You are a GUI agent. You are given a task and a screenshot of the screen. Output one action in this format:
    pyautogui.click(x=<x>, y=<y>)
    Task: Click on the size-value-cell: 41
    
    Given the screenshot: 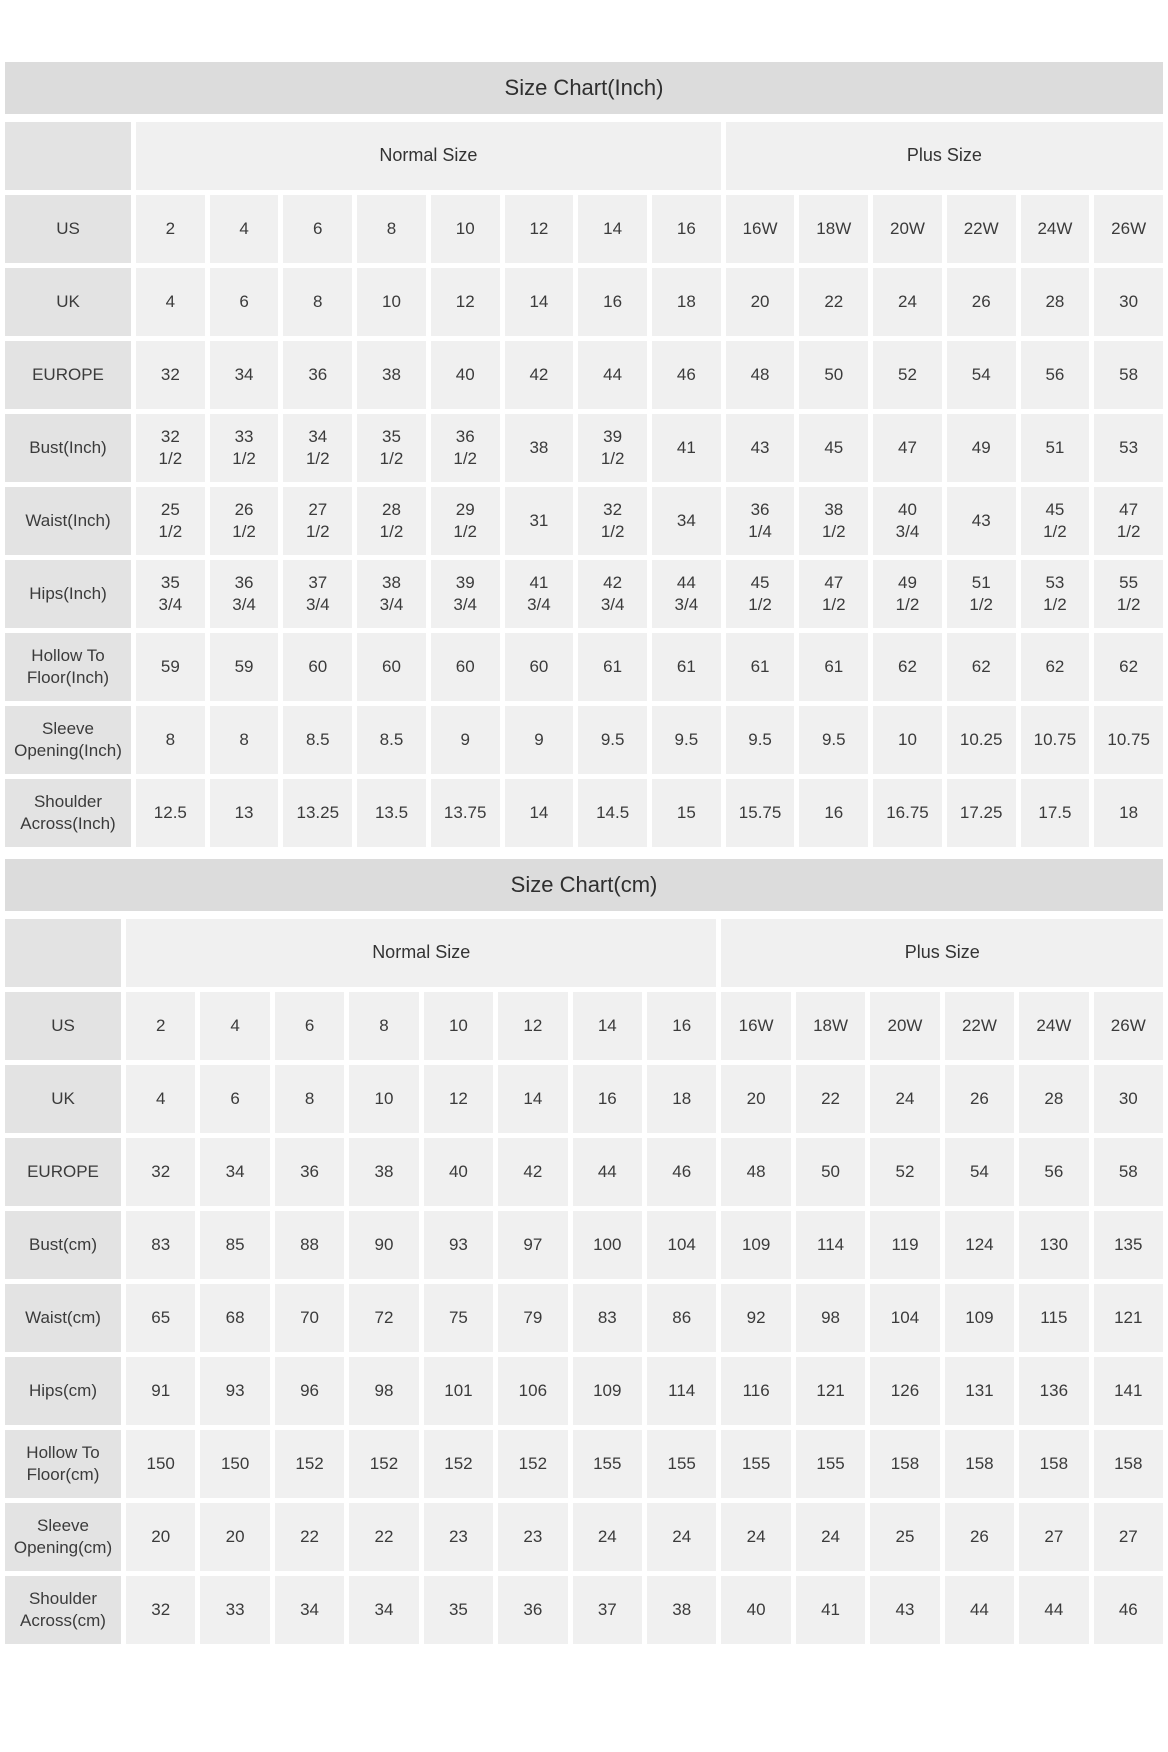 What is the action you would take?
    pyautogui.click(x=686, y=448)
    